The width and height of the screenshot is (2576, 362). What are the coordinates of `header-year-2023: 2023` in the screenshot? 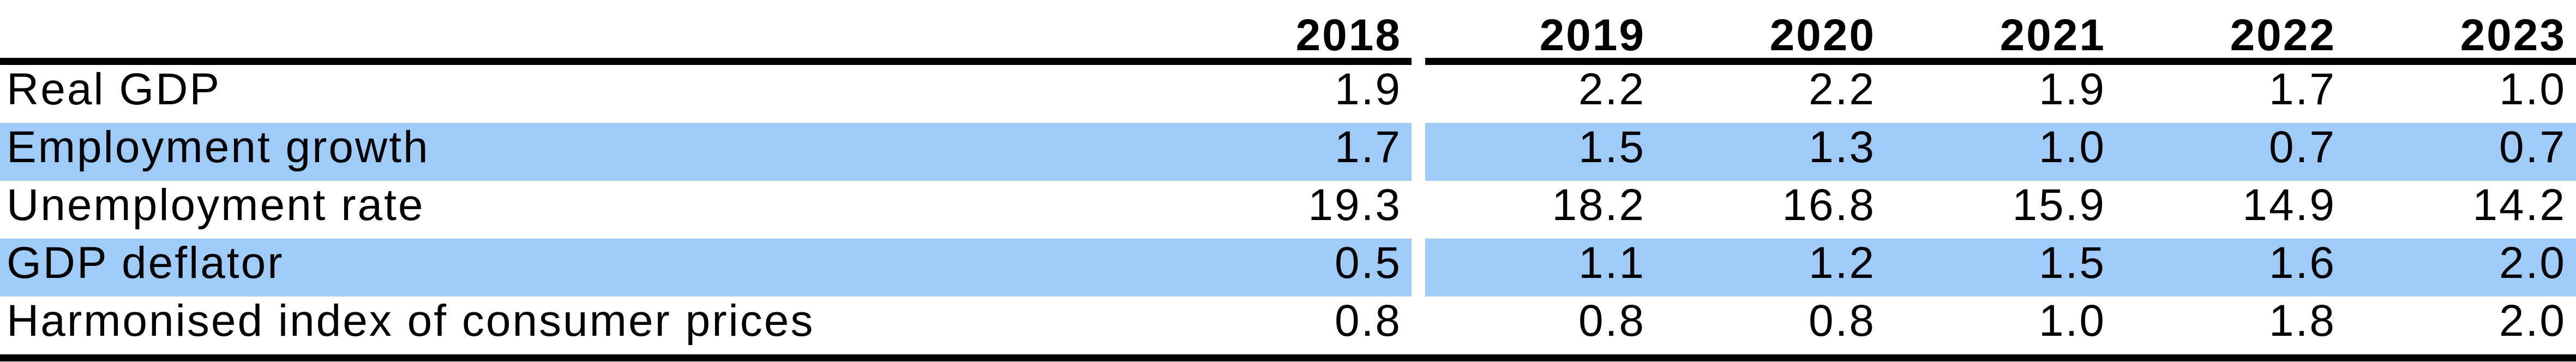 It's located at (2461, 32).